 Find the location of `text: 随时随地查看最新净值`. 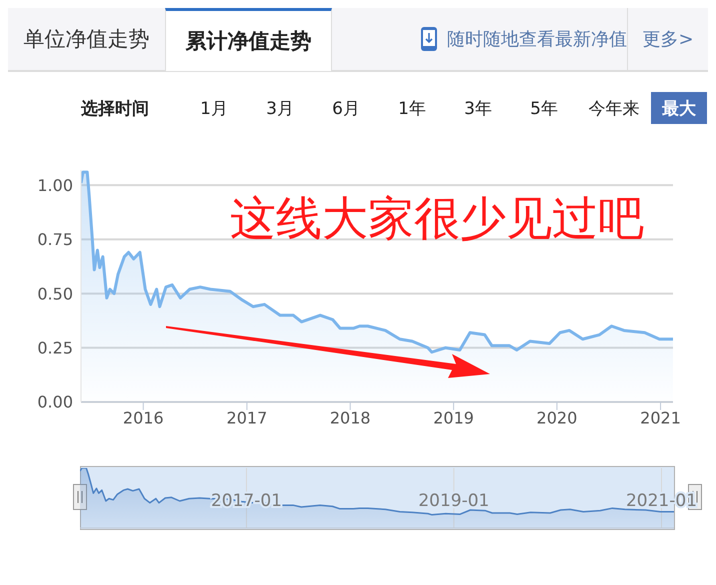

text: 随时随地查看最新净值 is located at coordinates (536, 40).